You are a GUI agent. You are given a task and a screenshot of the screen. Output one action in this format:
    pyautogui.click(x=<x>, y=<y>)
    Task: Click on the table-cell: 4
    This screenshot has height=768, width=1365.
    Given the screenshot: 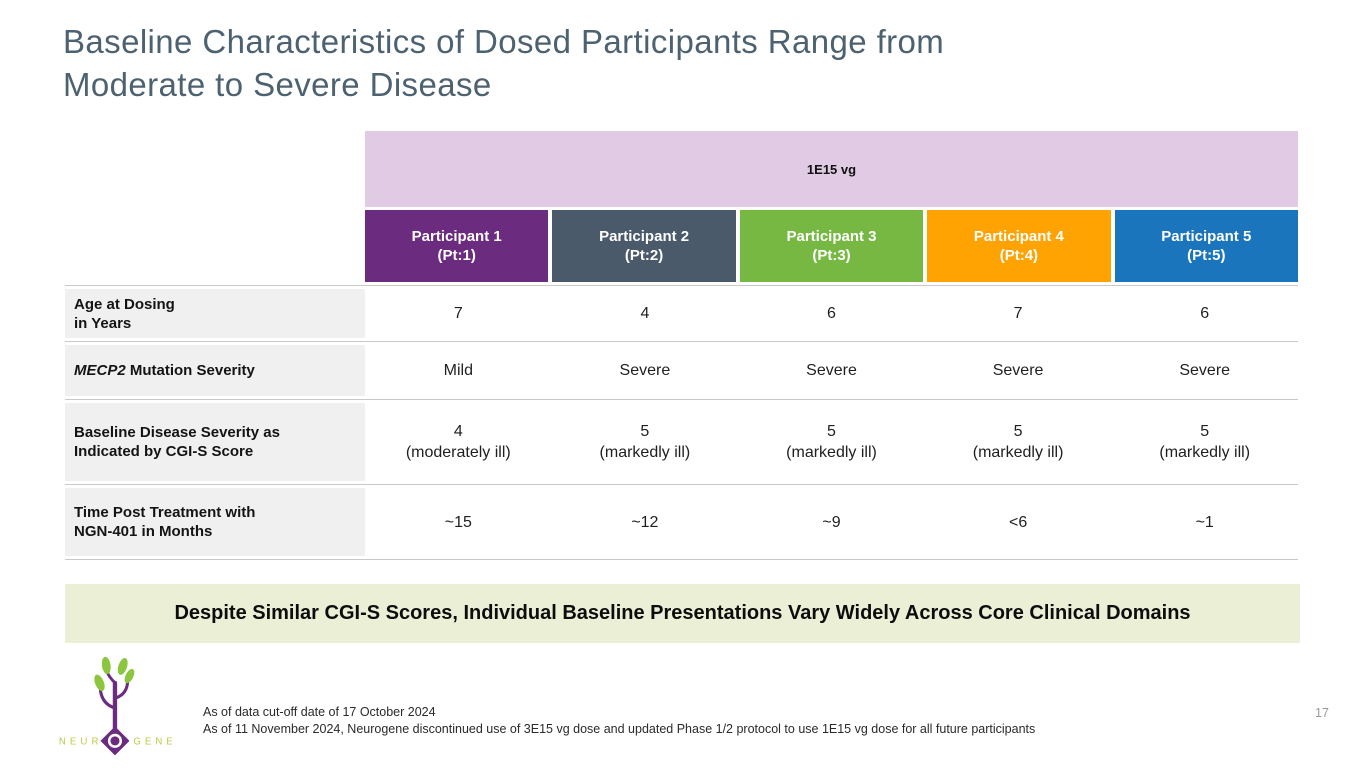 What is the action you would take?
    pyautogui.click(x=645, y=313)
    